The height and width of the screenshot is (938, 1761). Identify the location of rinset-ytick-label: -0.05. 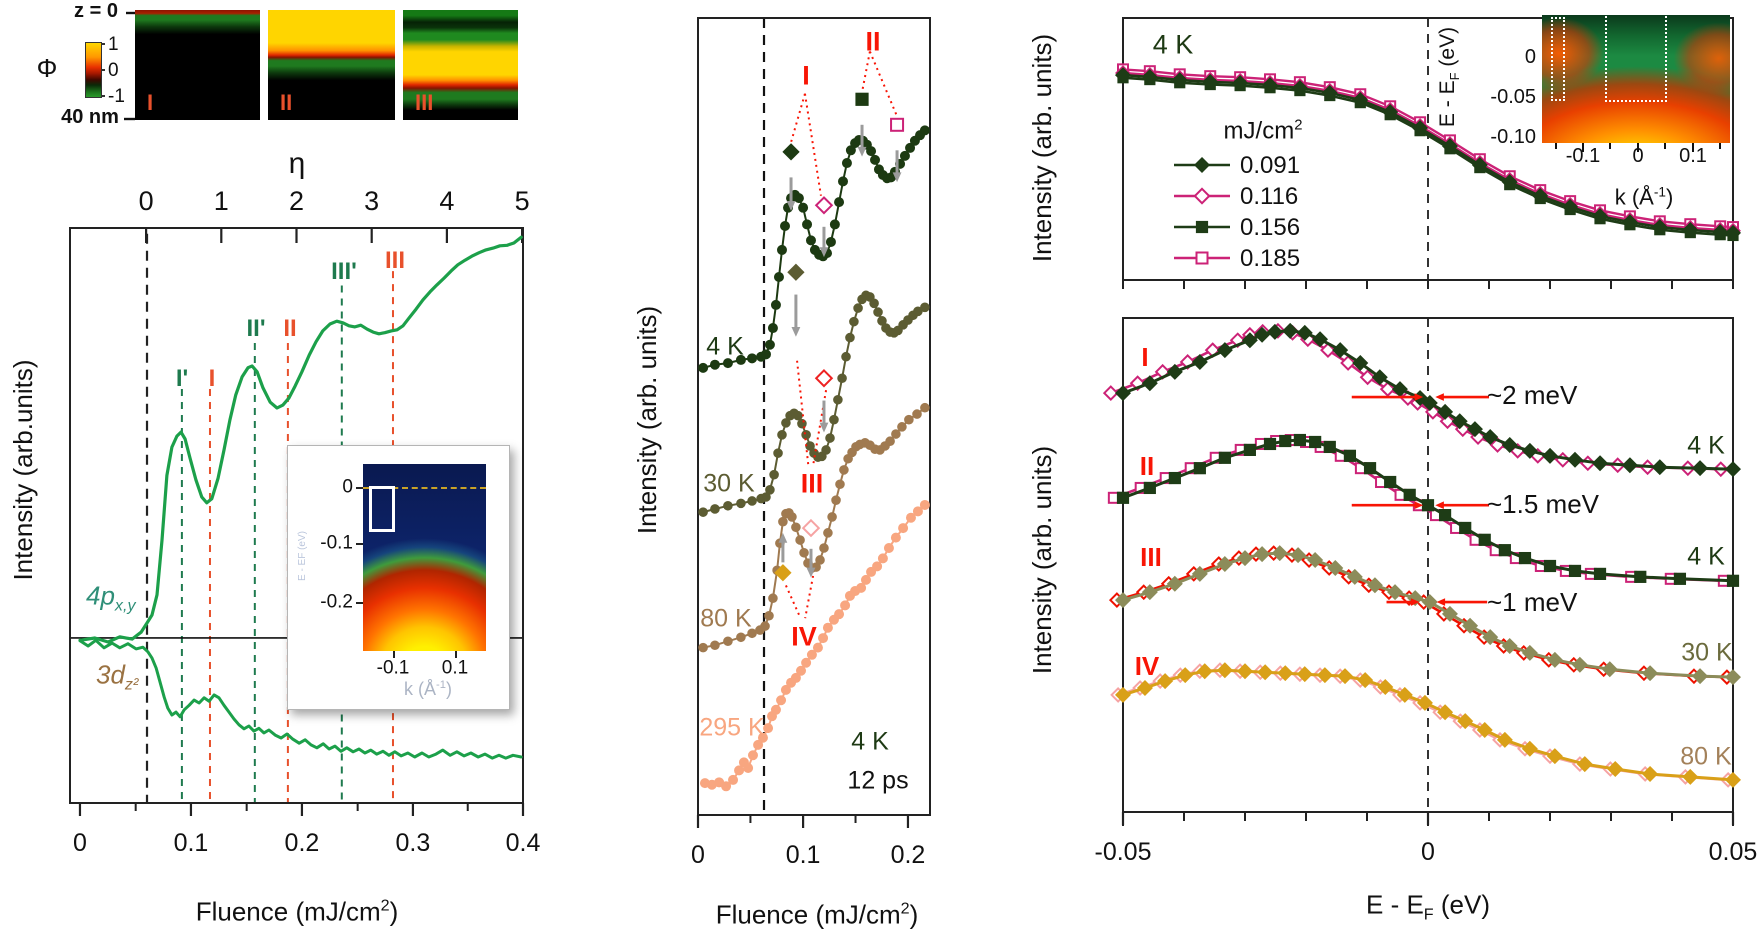
(1513, 97).